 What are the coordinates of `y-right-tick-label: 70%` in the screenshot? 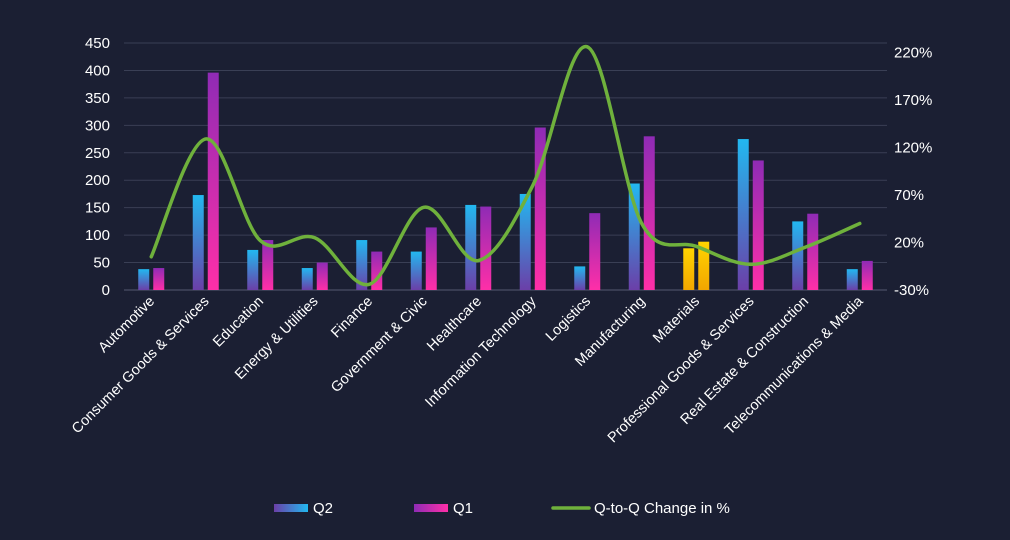 It's located at (909, 195).